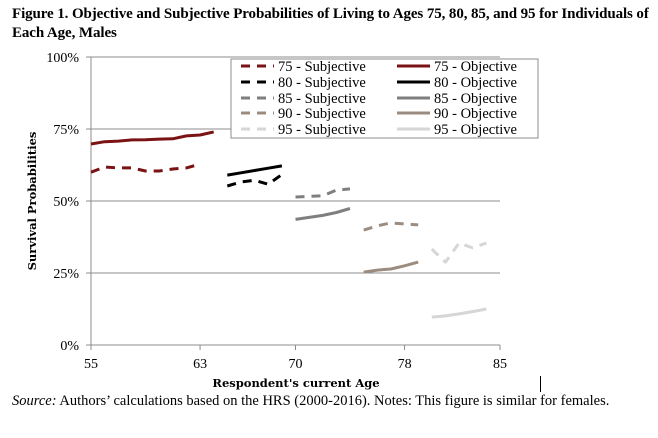 This screenshot has height=438, width=658. I want to click on legend-label: 95 - Objective, so click(475, 130).